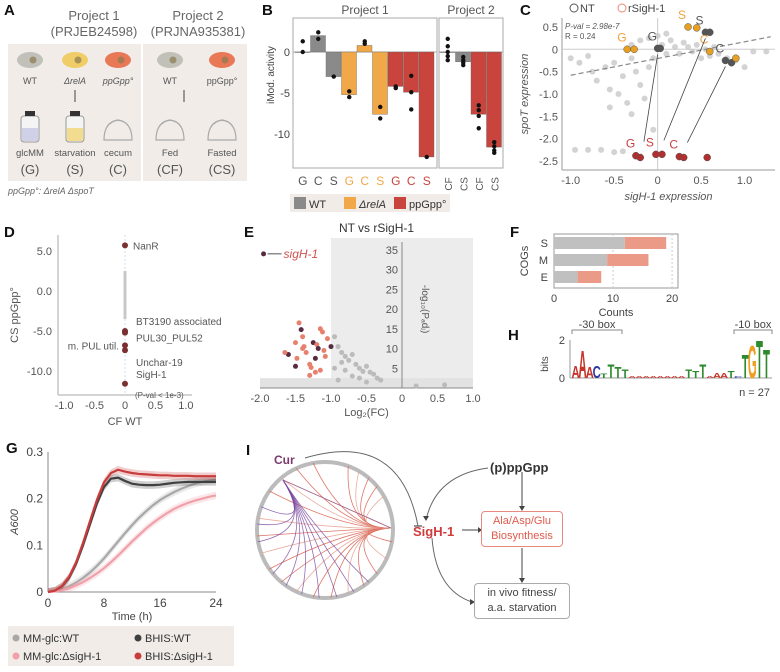  What do you see at coordinates (574, 8) in the screenshot?
I see `legend-nt-marker` at bounding box center [574, 8].